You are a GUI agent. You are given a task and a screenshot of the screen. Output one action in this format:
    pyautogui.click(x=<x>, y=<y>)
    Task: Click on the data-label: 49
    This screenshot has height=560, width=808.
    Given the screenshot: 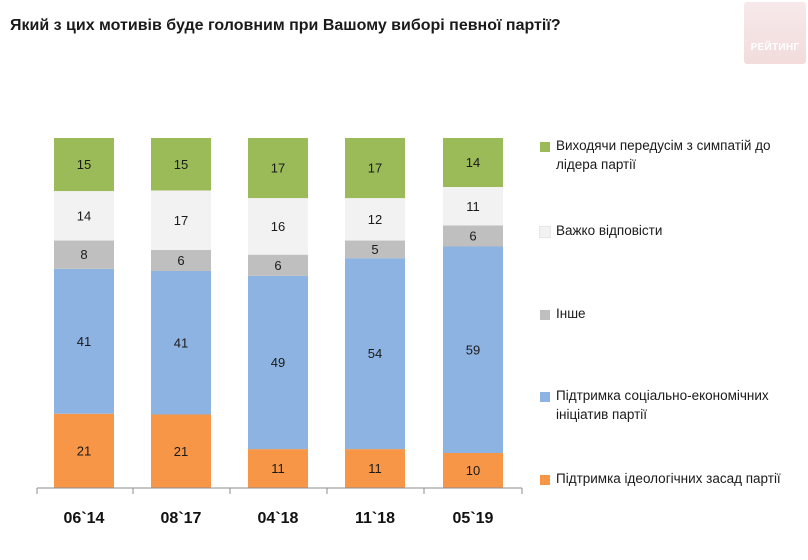 What is the action you would take?
    pyautogui.click(x=278, y=362)
    